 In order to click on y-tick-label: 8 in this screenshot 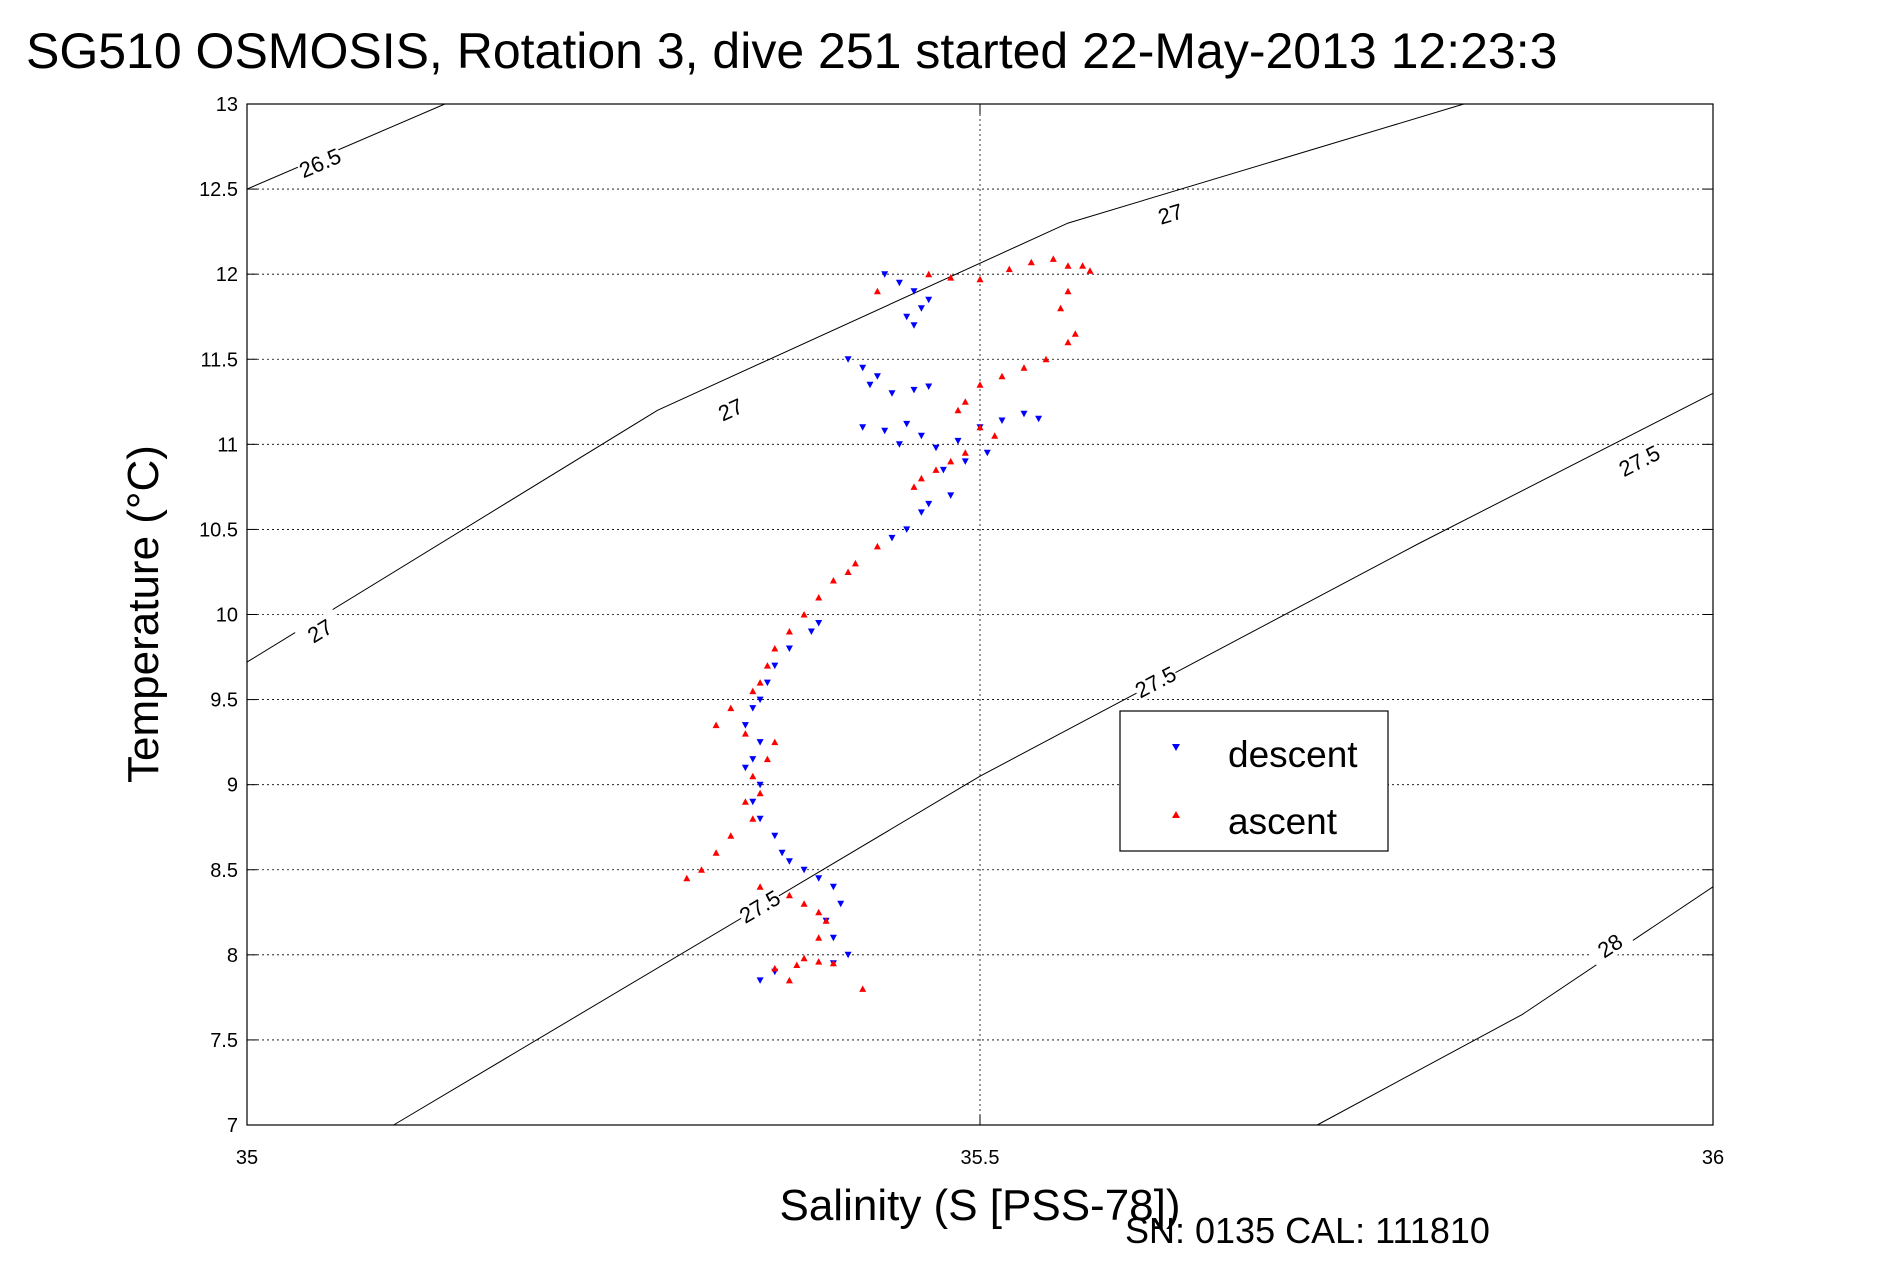, I will do `click(232, 956)`.